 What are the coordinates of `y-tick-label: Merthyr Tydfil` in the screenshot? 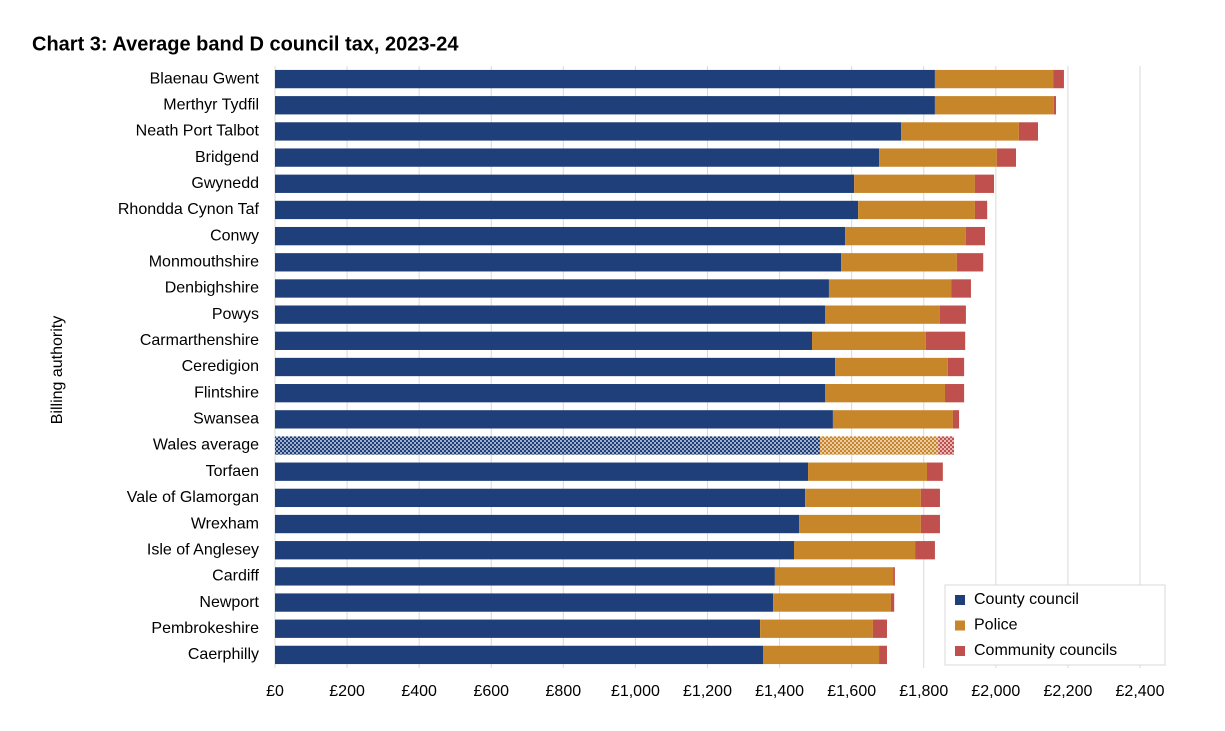 It's located at (211, 104).